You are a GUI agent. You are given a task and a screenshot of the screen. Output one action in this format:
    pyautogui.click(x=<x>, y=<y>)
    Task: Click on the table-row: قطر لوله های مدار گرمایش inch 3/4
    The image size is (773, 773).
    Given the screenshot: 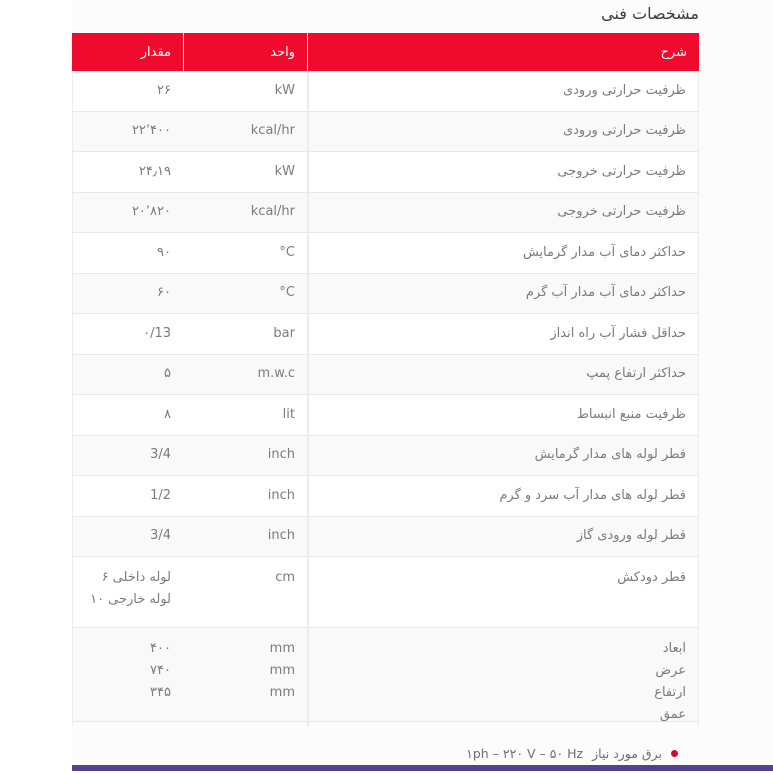 What is the action you would take?
    pyautogui.click(x=385, y=455)
    